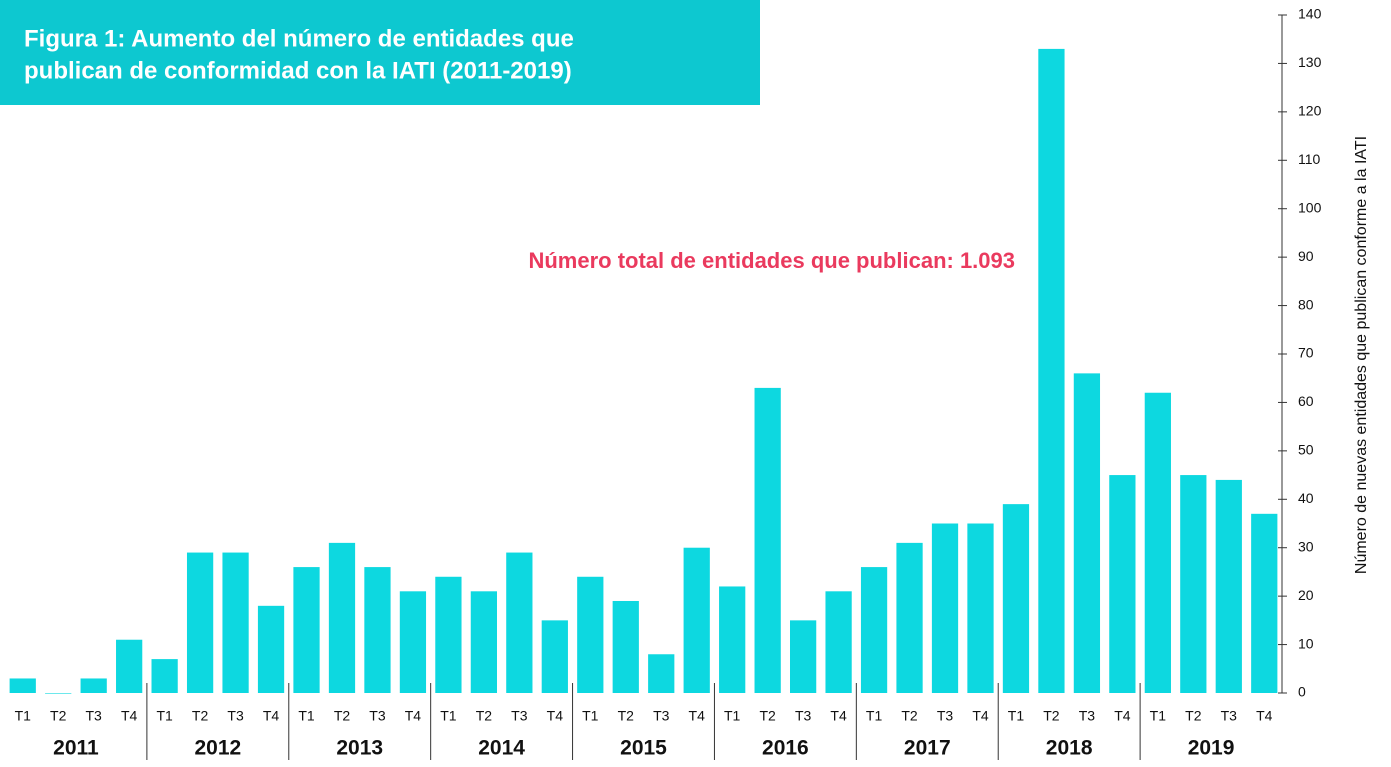 The height and width of the screenshot is (767, 1391). Describe the element at coordinates (1306, 595) in the screenshot. I see `y-tick-label: 20` at that location.